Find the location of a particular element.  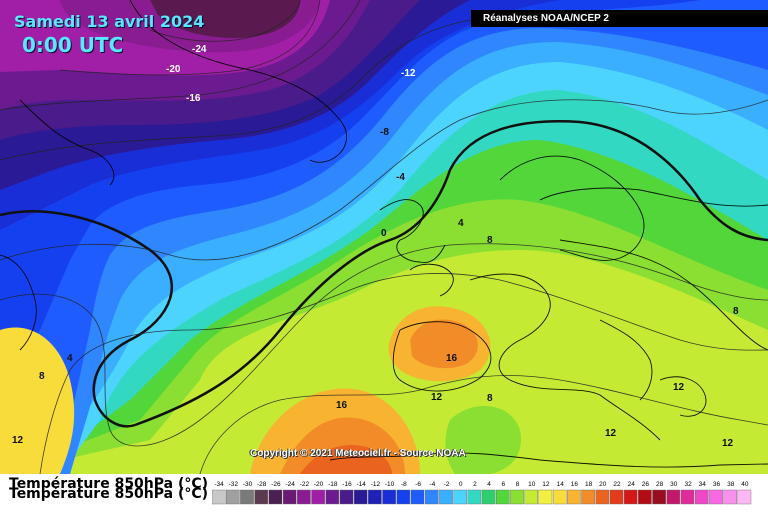

scale-tick-label: 28 is located at coordinates (660, 484).